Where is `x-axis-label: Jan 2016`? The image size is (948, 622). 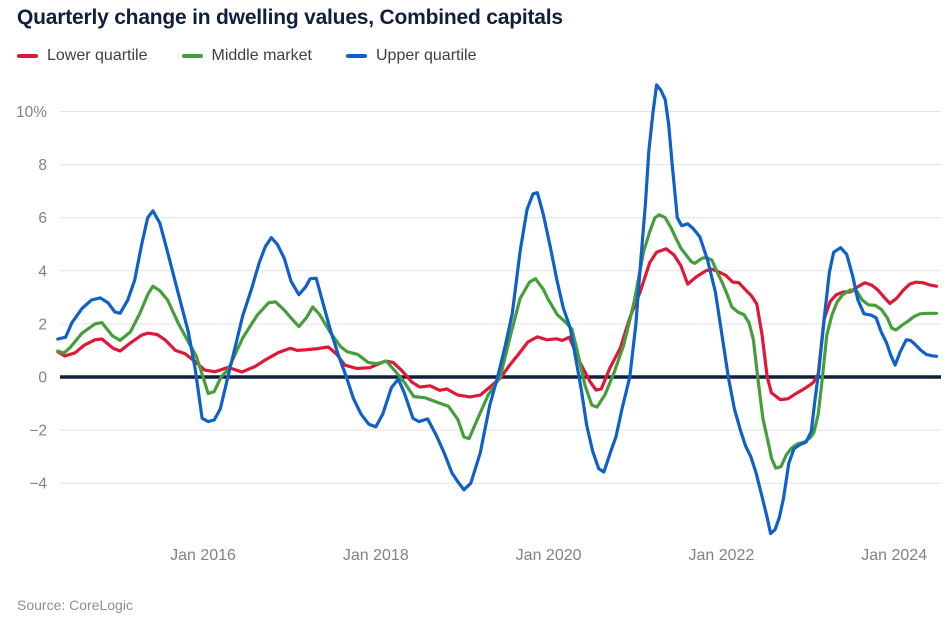
x-axis-label: Jan 2016 is located at coordinates (203, 555).